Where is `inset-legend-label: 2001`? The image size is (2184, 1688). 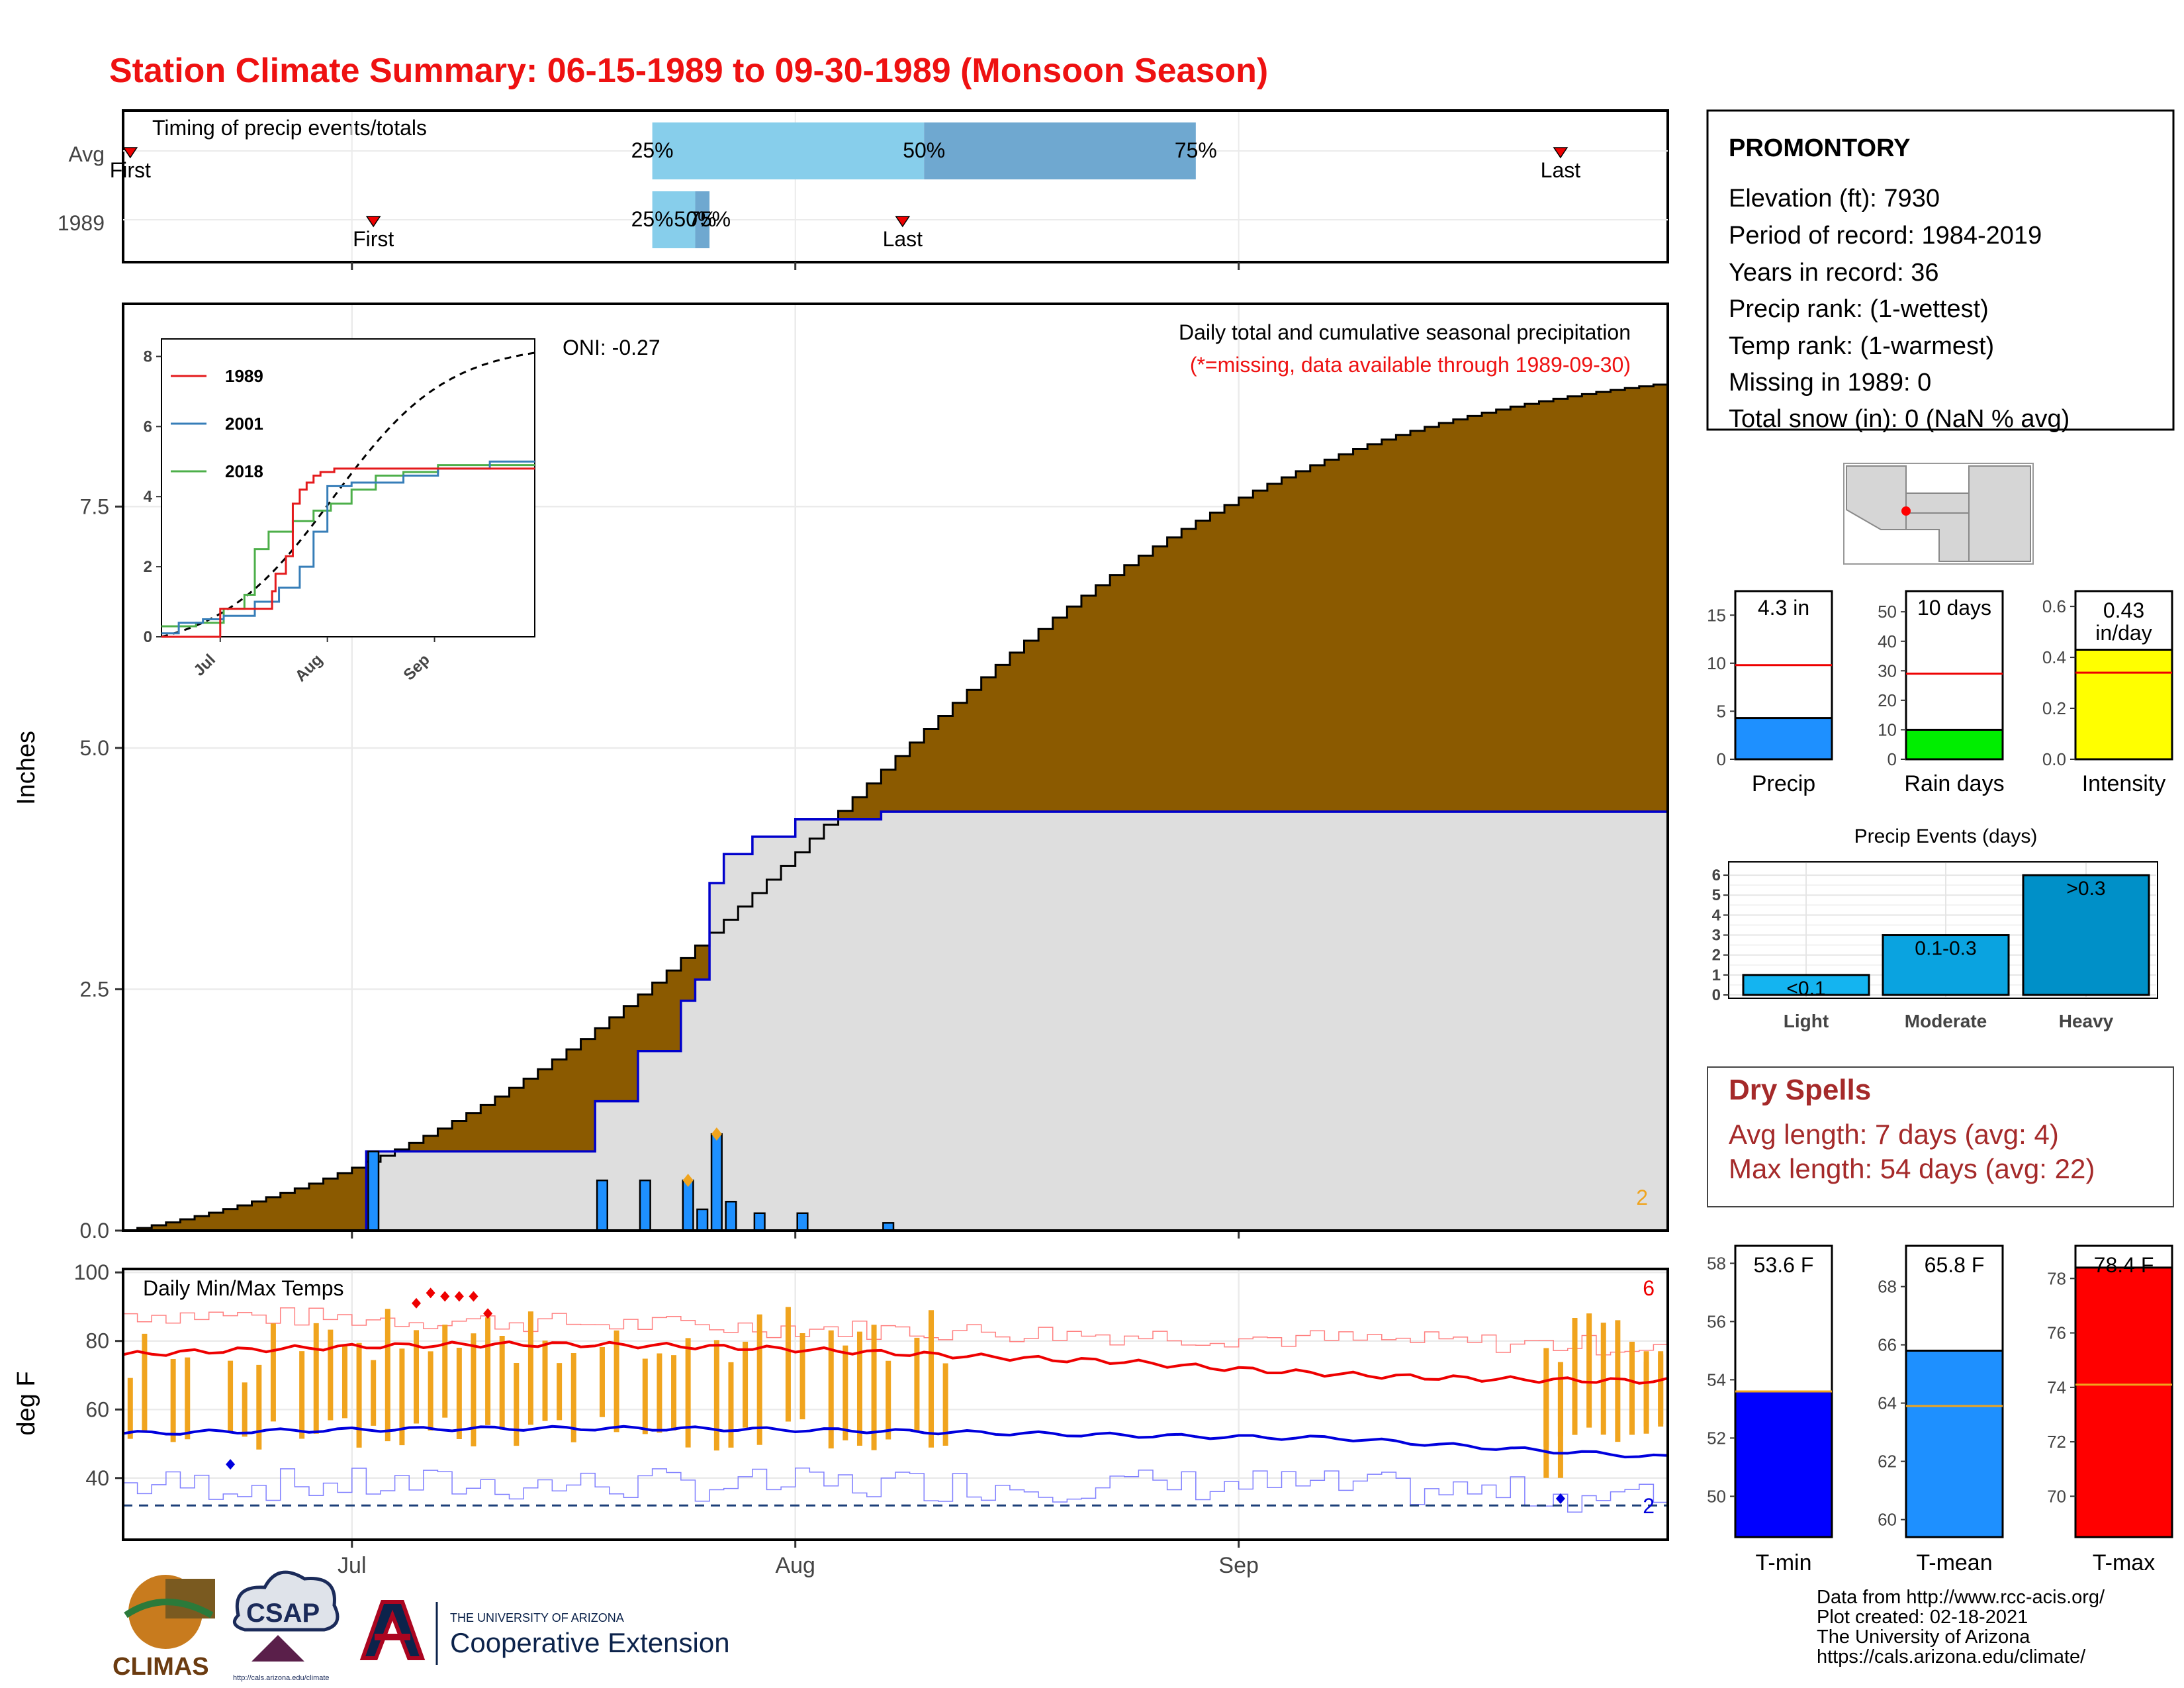 inset-legend-label: 2001 is located at coordinates (244, 424).